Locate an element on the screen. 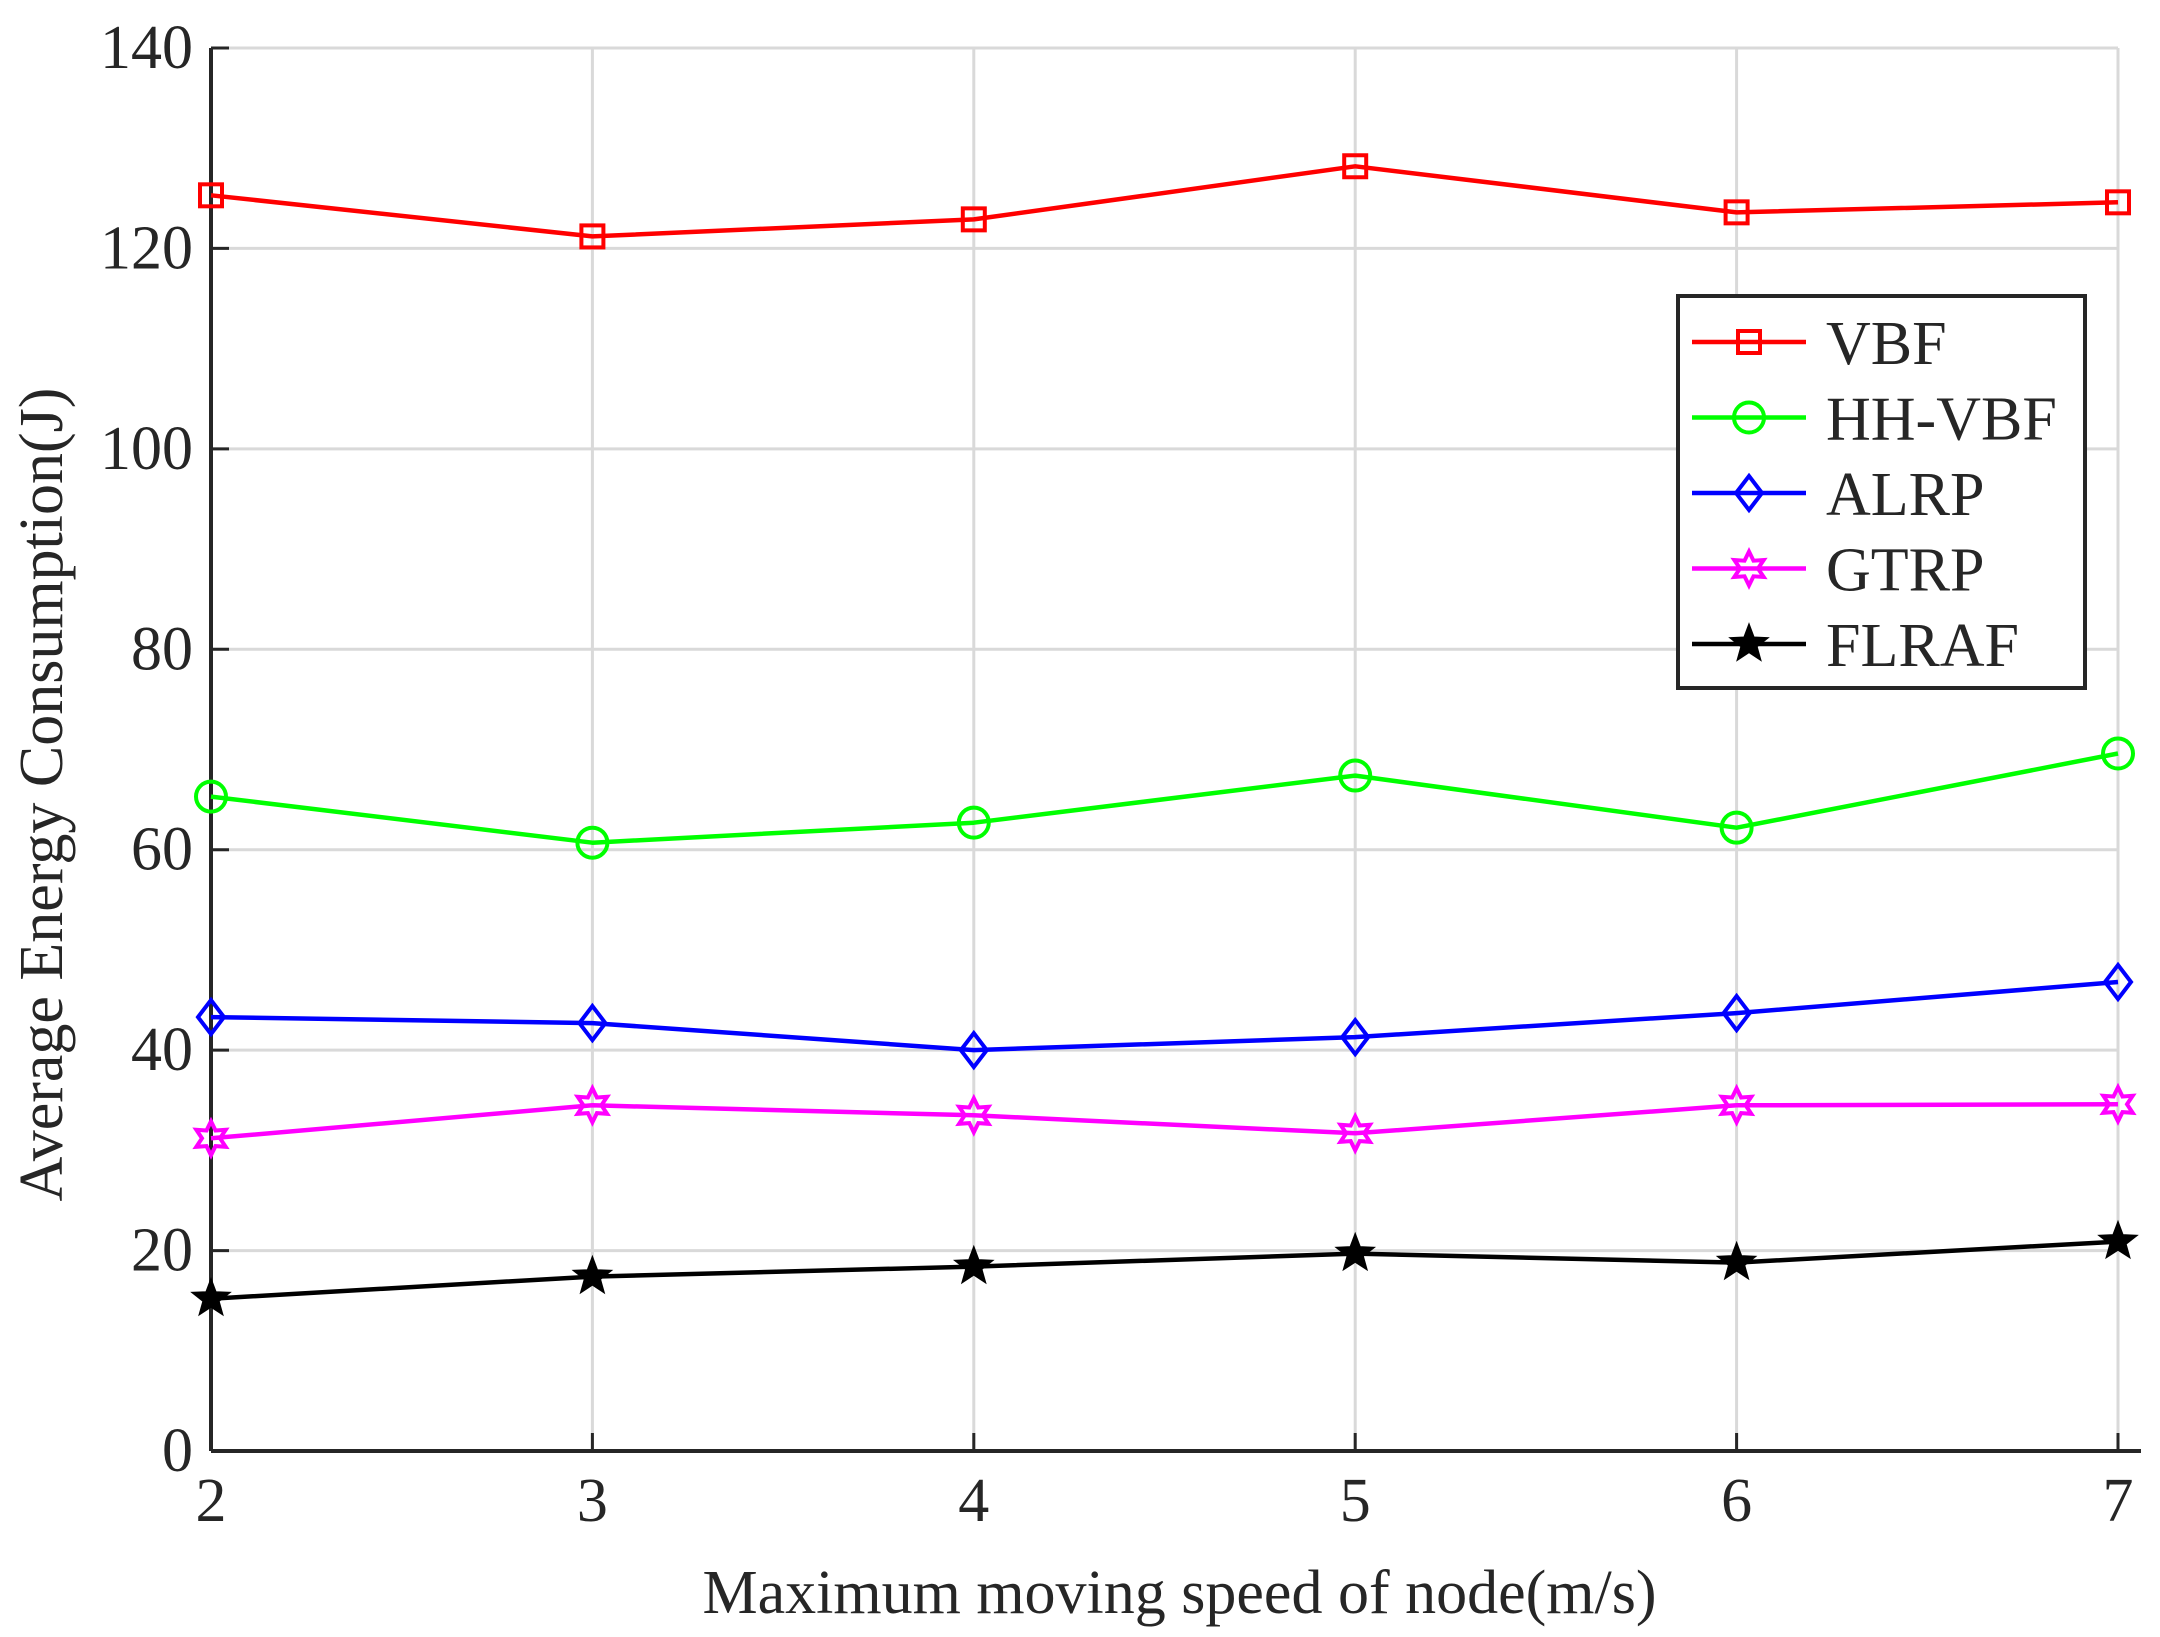 This screenshot has height=1637, width=2160. y-tick-label: 140 is located at coordinates (146, 48).